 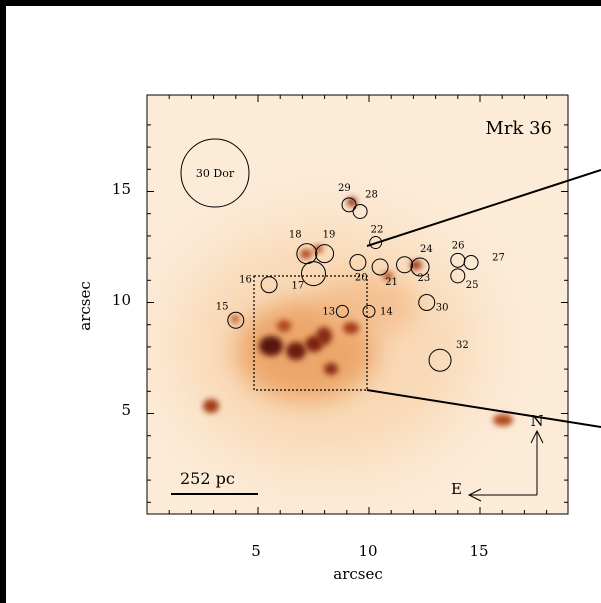 I want to click on source-label-30: 30, so click(x=442, y=308).